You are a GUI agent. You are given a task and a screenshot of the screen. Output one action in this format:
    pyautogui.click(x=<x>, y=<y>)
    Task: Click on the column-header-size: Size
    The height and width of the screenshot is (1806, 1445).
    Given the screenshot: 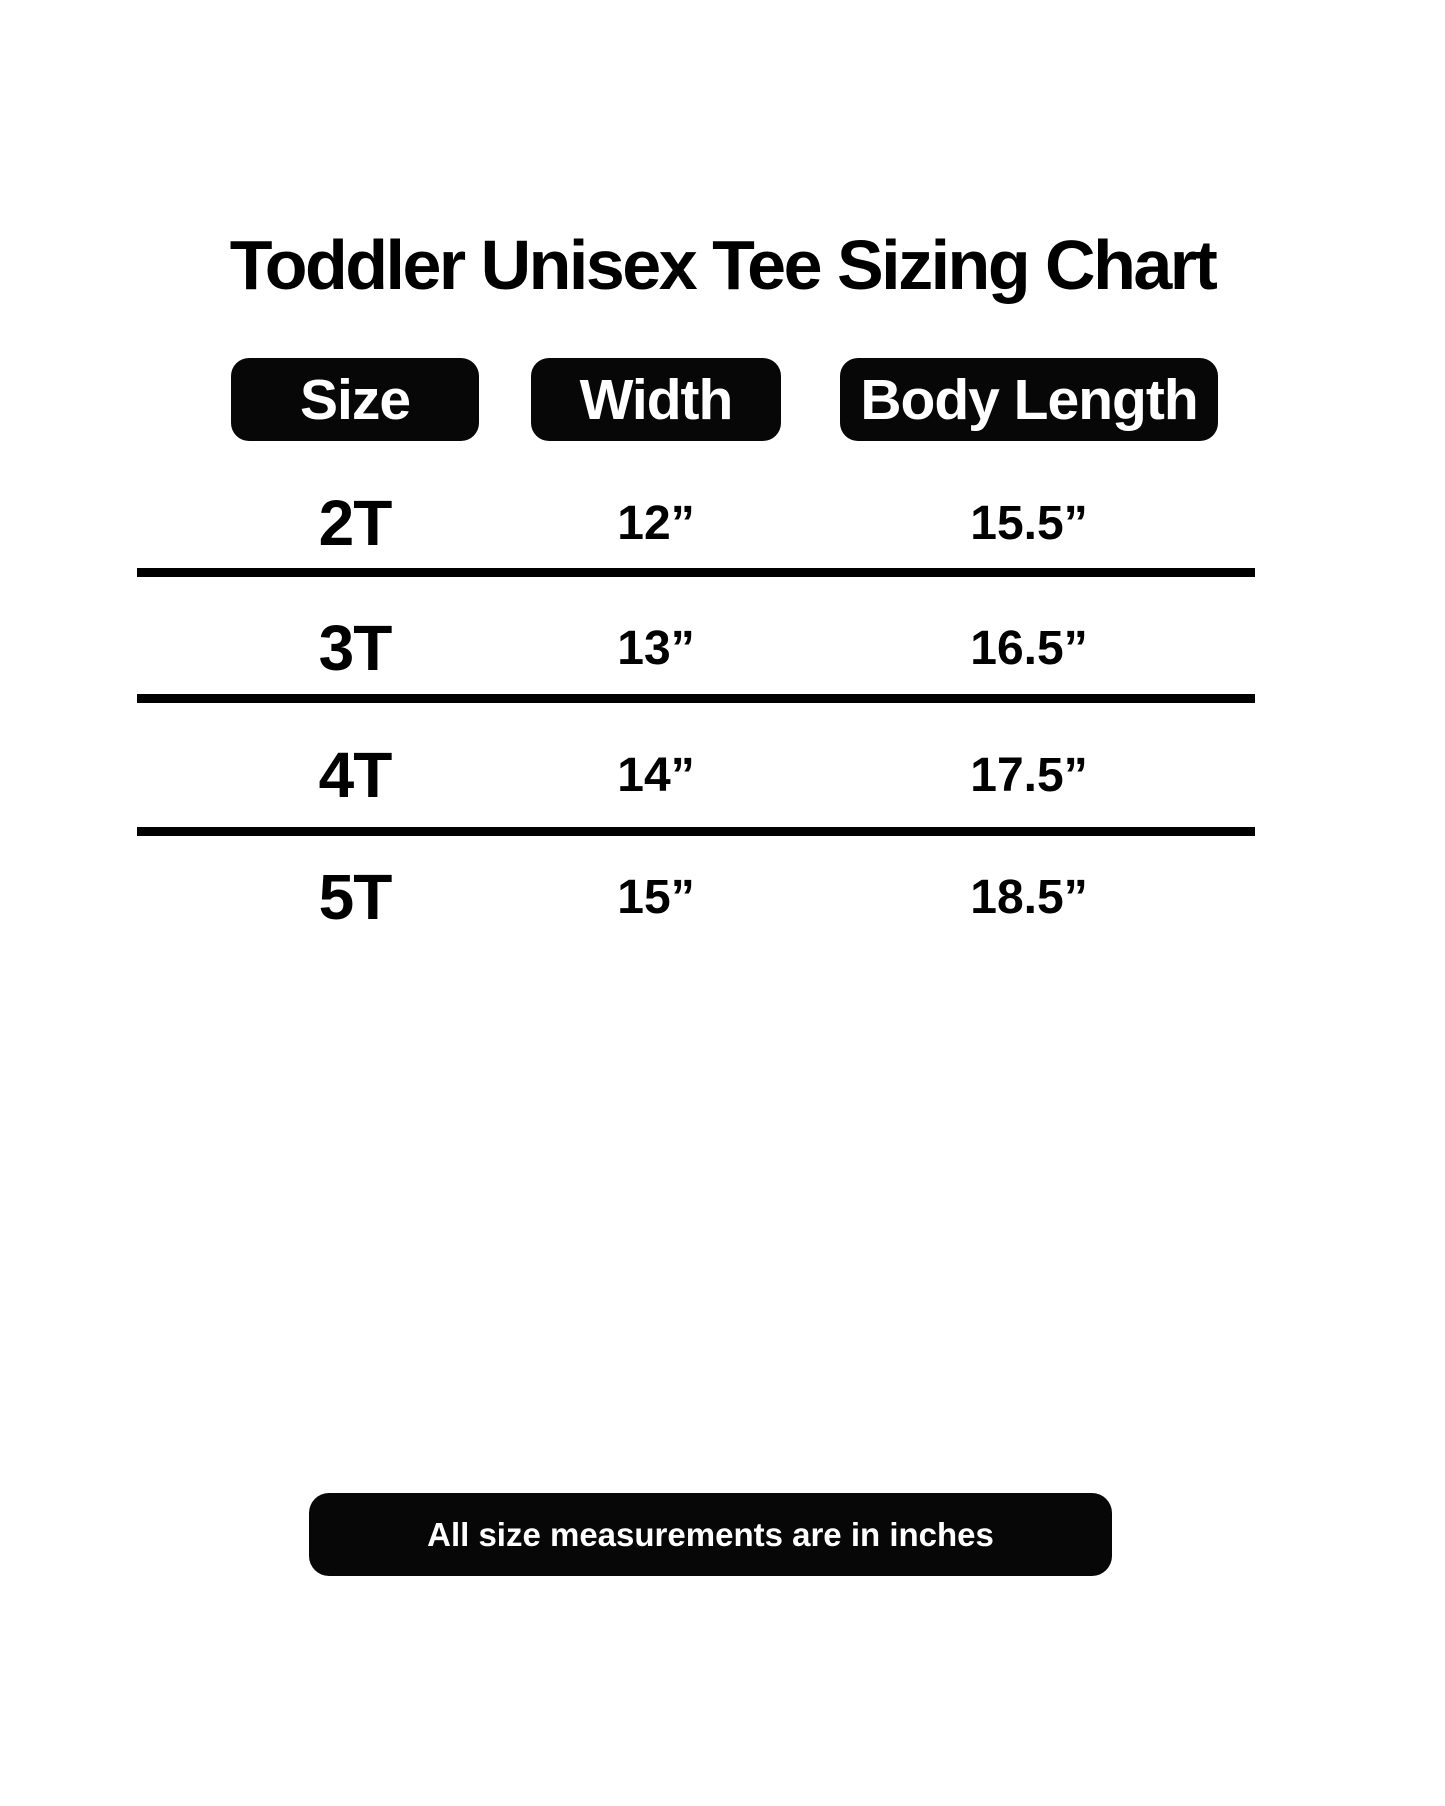 What is the action you would take?
    pyautogui.click(x=355, y=399)
    